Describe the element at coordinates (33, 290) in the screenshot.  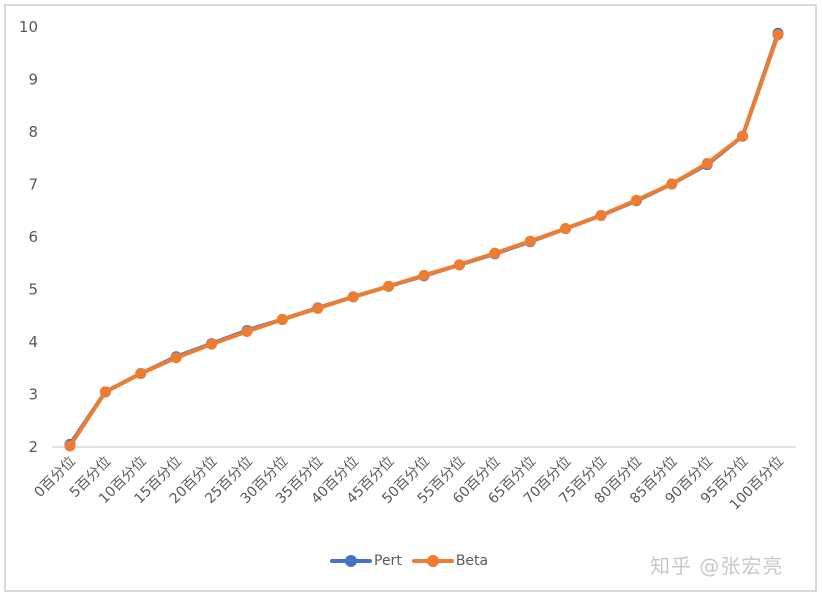
I see `y-tick-label: 5` at that location.